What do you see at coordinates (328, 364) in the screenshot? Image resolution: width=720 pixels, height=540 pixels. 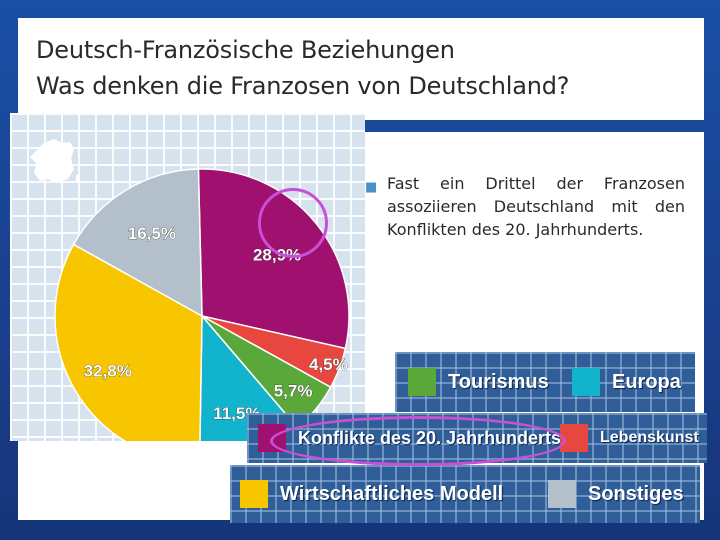 I see `slice-label: 4,5%` at bounding box center [328, 364].